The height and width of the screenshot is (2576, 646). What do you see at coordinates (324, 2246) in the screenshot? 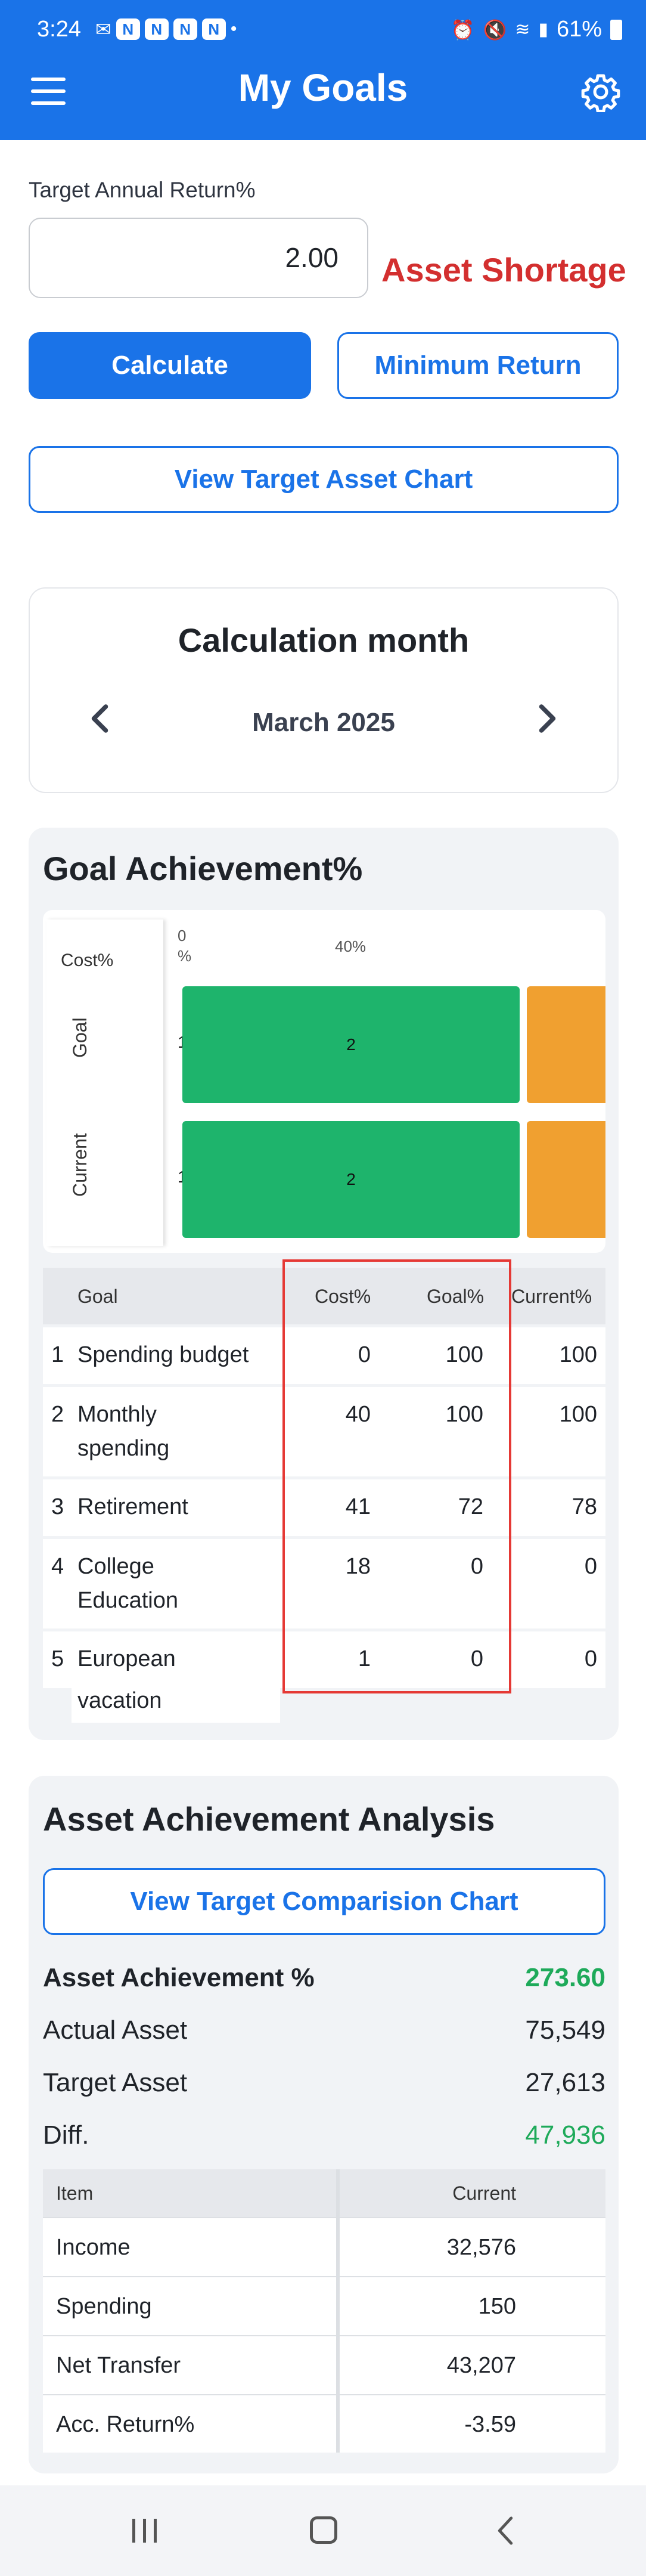
I see `table-row: Income 32,576` at bounding box center [324, 2246].